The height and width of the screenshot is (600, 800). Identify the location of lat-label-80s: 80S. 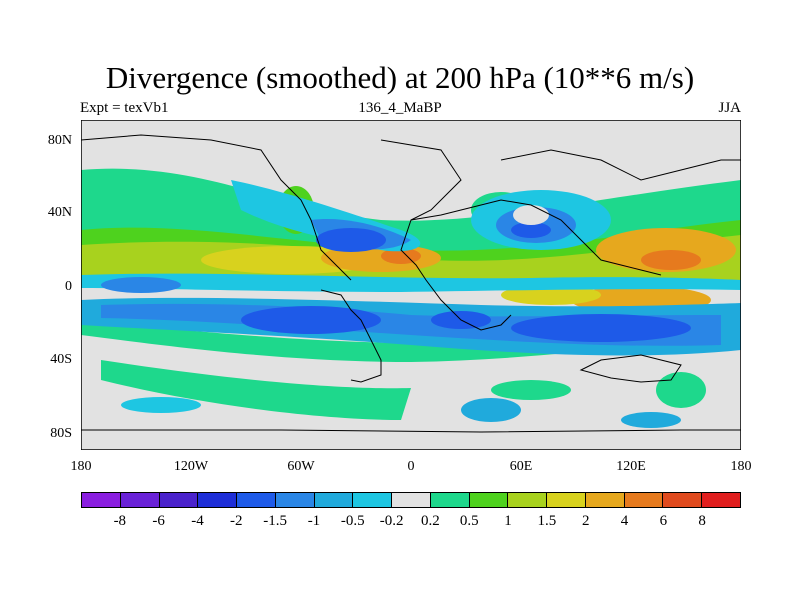
(61, 433).